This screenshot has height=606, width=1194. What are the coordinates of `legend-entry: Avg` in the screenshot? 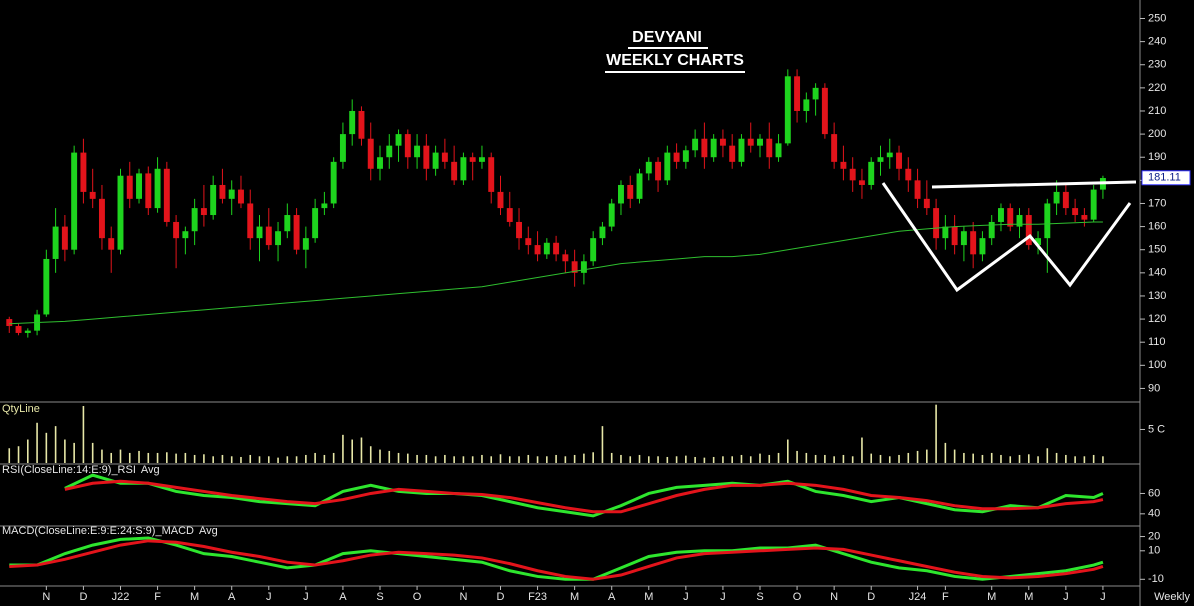 It's located at (208, 531).